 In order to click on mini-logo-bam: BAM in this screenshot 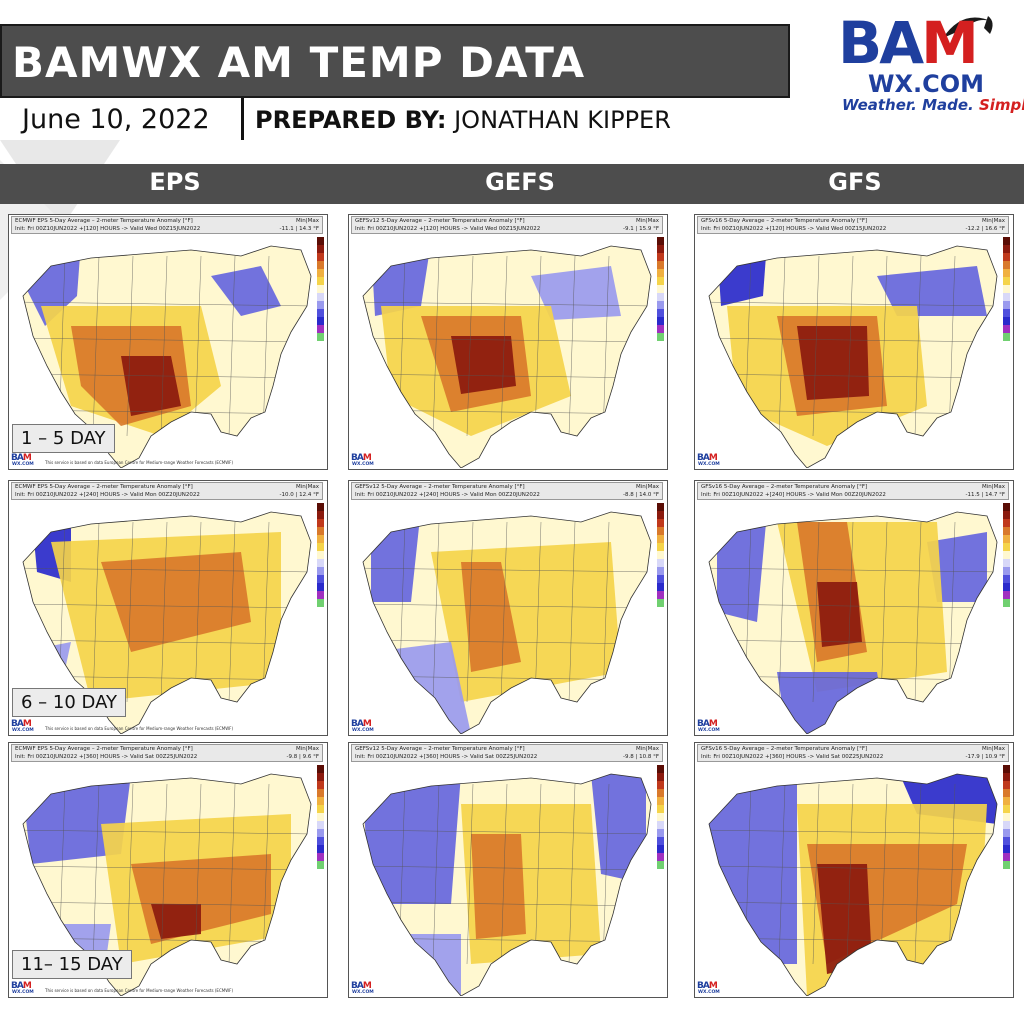, I will do `click(361, 724)`.